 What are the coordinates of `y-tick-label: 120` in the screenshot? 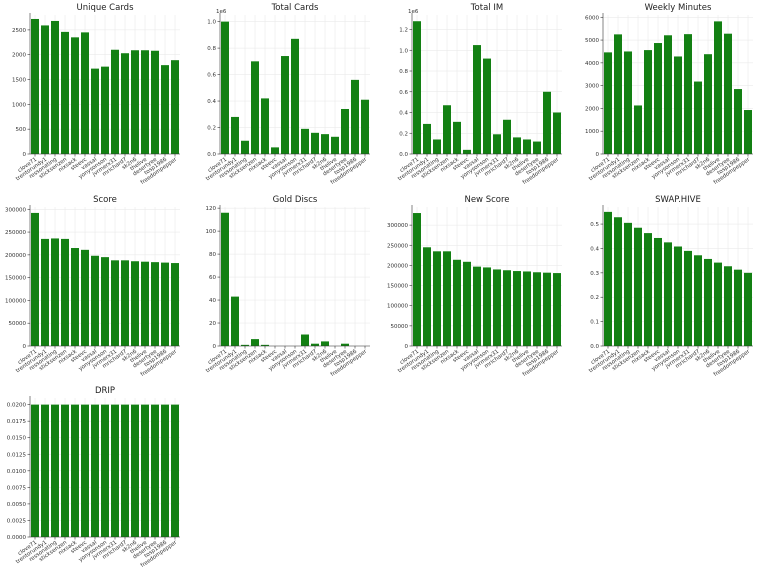 It's located at (211, 209).